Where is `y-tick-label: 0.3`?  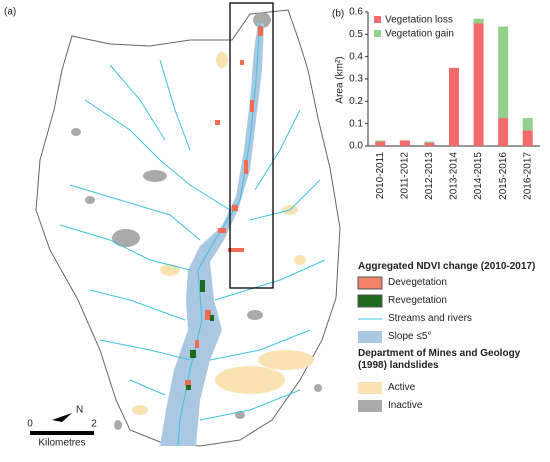 y-tick-label: 0.3 is located at coordinates (356, 79).